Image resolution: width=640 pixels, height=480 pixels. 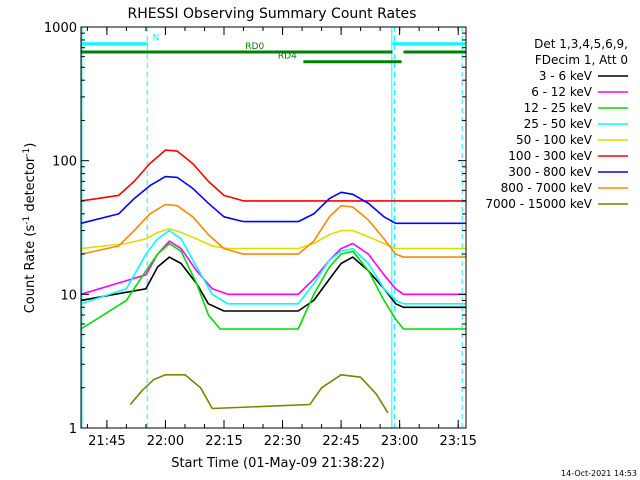 I want to click on x-tick-label: 22:45, so click(x=340, y=441).